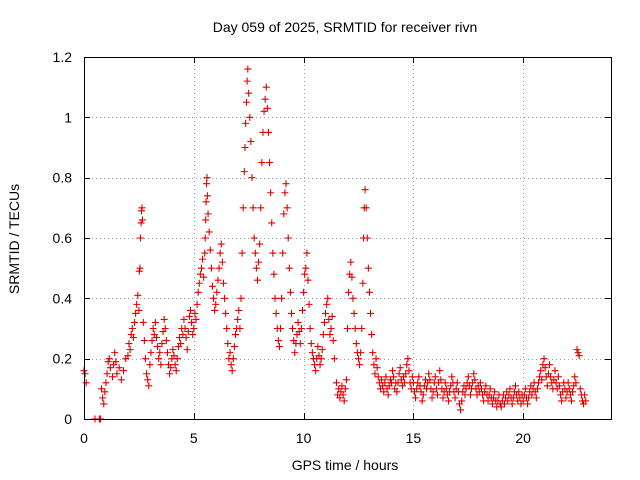 The image size is (640, 480). Describe the element at coordinates (68, 117) in the screenshot. I see `y-tick-label: 1` at that location.